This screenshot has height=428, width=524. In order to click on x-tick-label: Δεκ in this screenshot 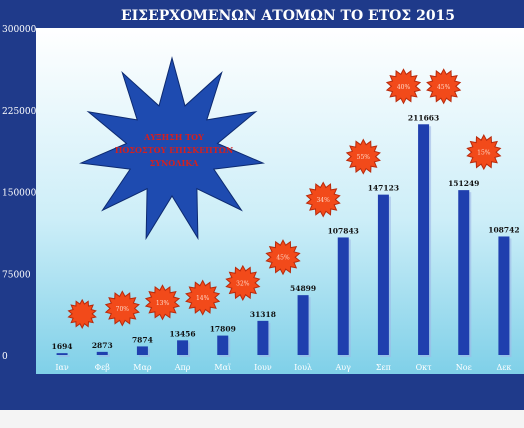, I will do `click(503, 367)`.